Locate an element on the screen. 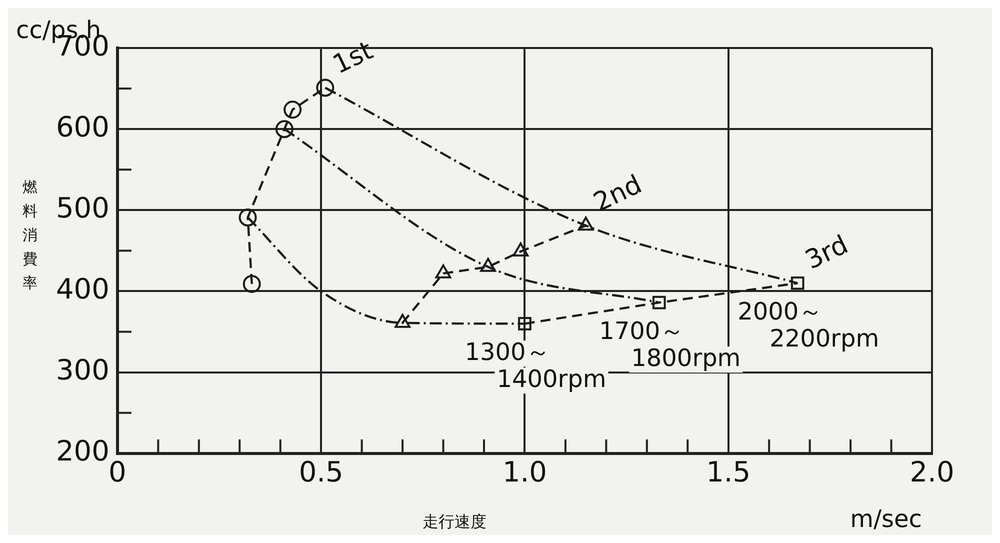 The width and height of the screenshot is (1000, 543). x-tick-label: 0.5 is located at coordinates (321, 471).